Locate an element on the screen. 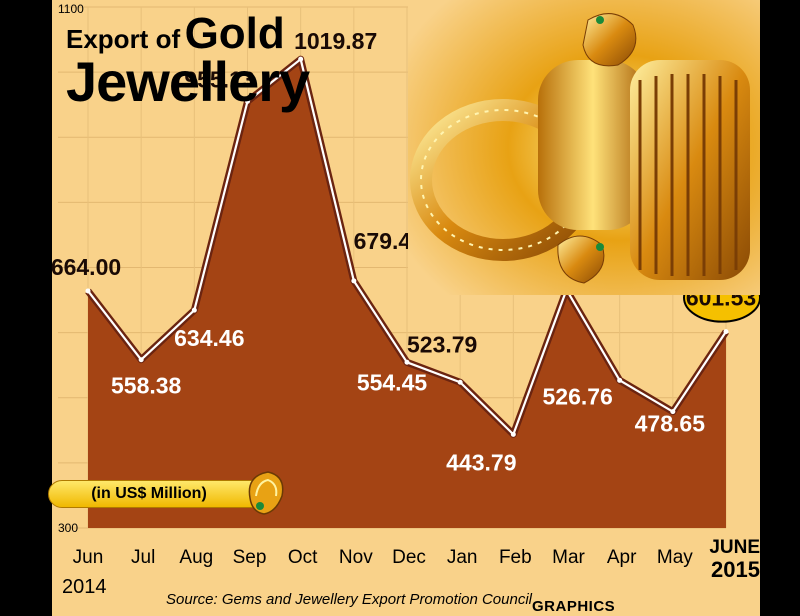 This screenshot has width=800, height=616. title-line2: Jewellery is located at coordinates (188, 81).